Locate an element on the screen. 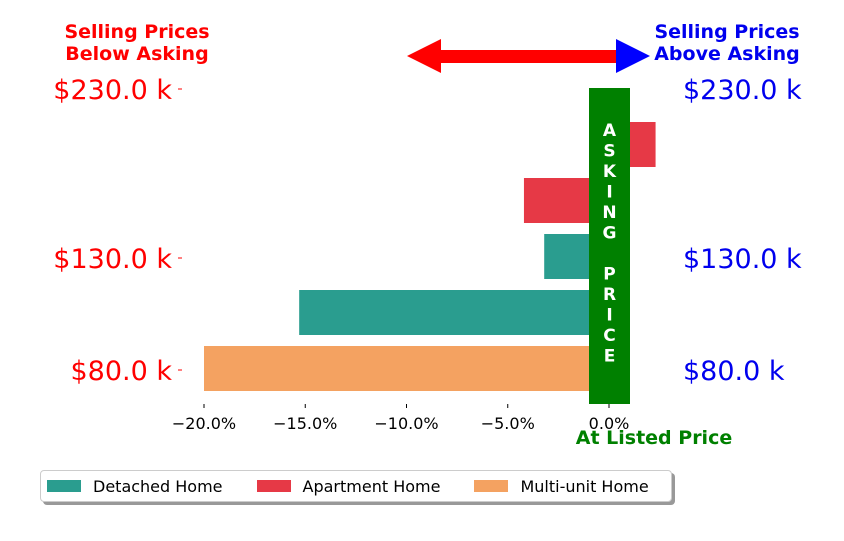  bar-detached-home is located at coordinates (454, 312).